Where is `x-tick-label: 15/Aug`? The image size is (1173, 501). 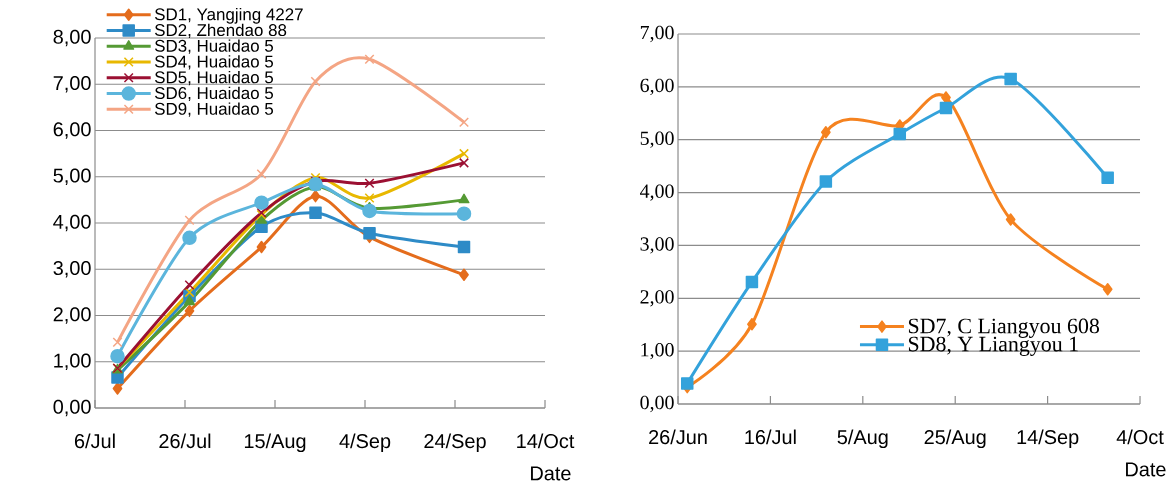 x-tick-label: 15/Aug is located at coordinates (275, 443).